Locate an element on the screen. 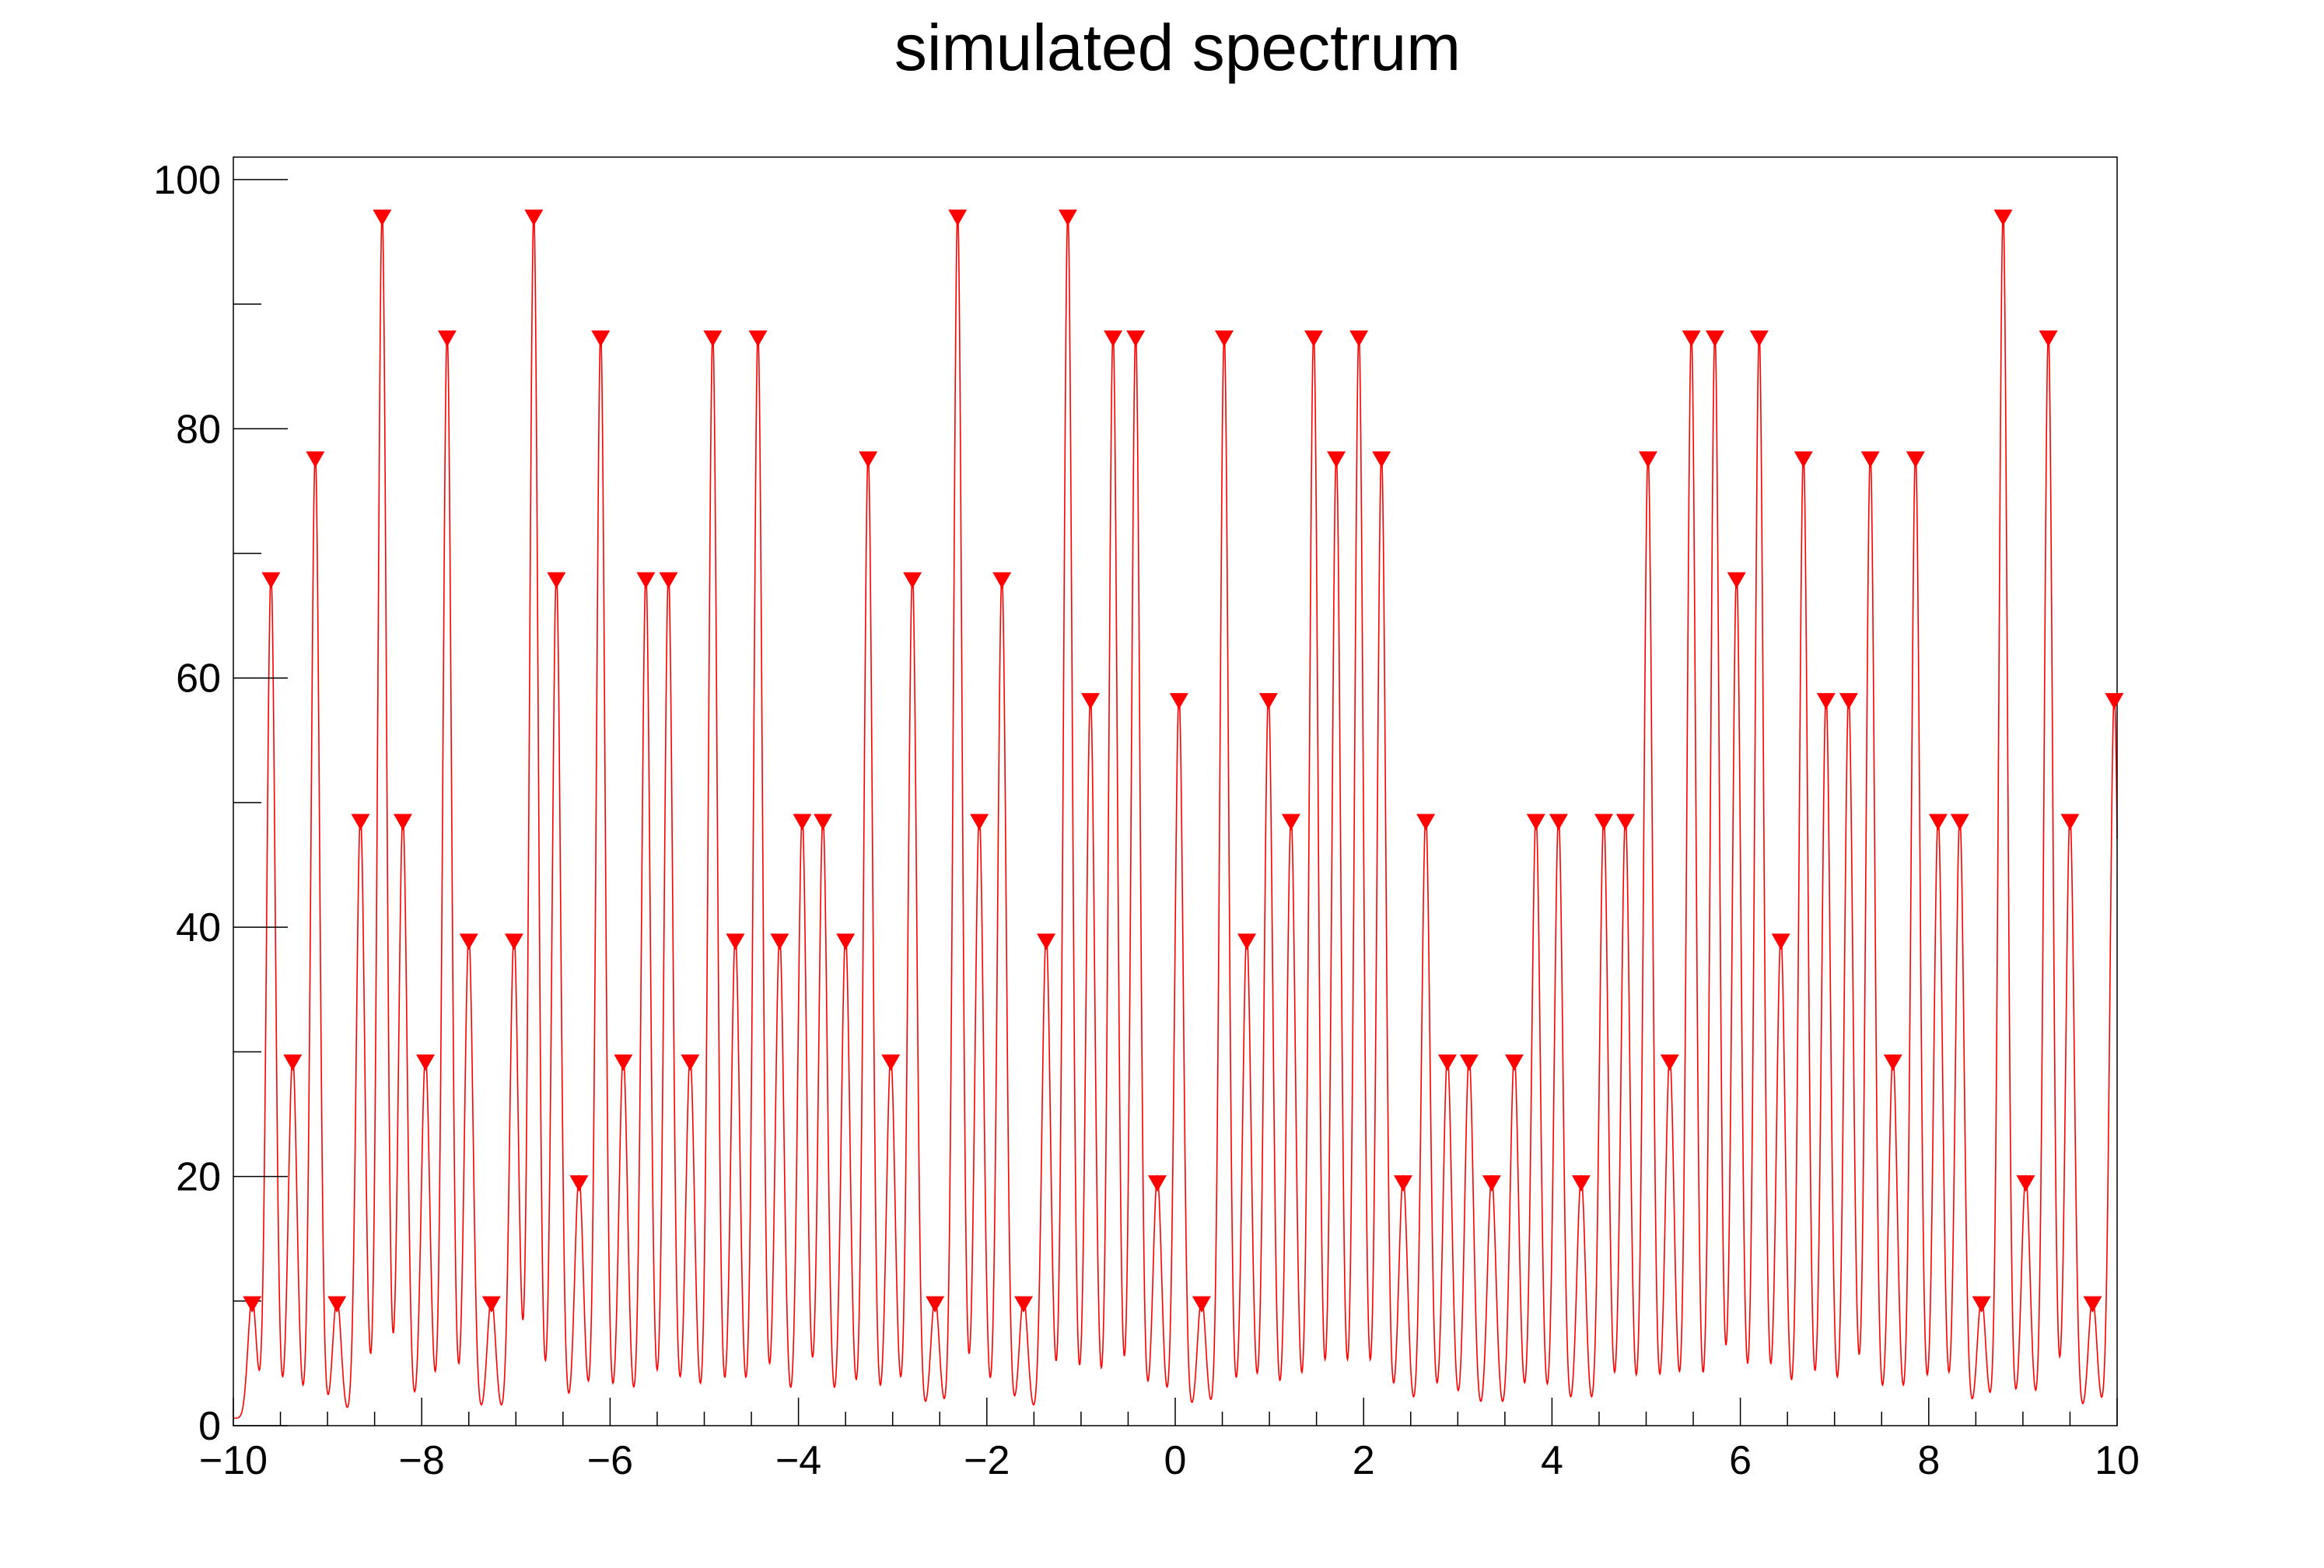  y-tick-label: 80 is located at coordinates (198, 430).